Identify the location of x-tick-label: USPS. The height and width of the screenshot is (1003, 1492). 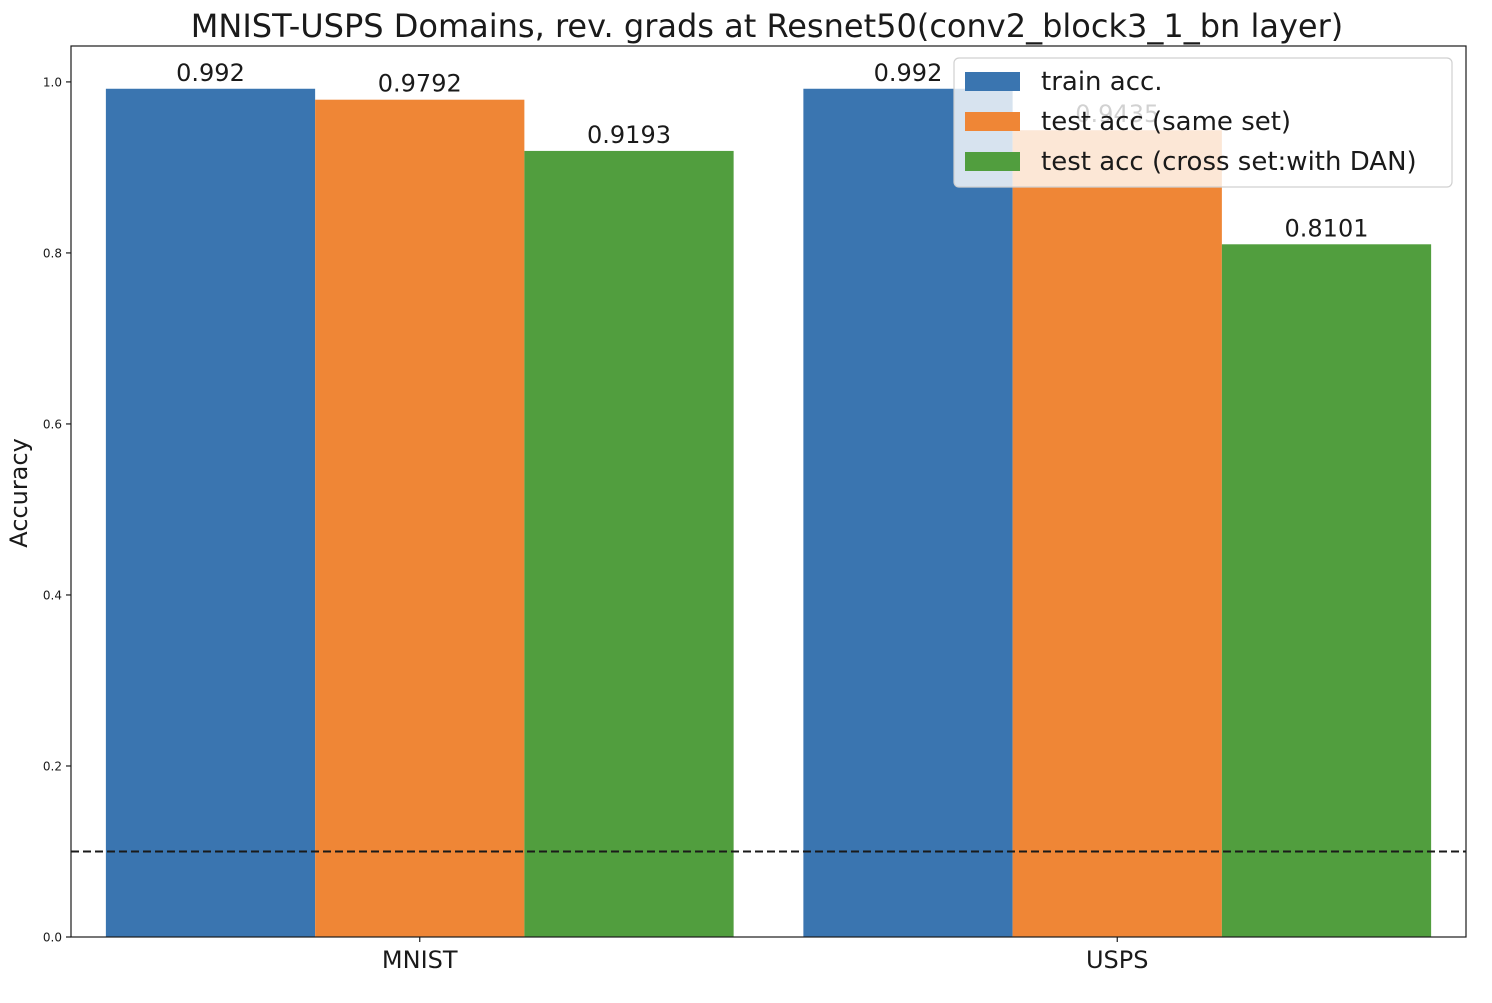
(1117, 960).